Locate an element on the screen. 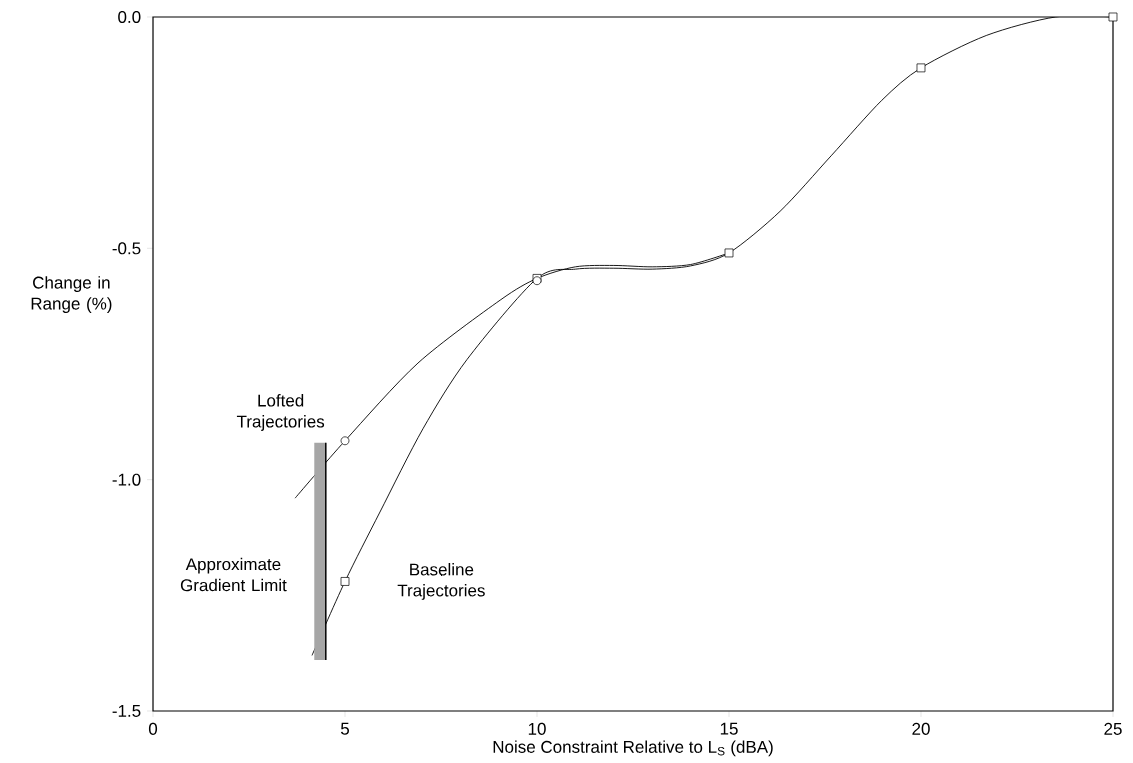 This screenshot has width=1133, height=763. x-tick-label: 20 is located at coordinates (921, 728).